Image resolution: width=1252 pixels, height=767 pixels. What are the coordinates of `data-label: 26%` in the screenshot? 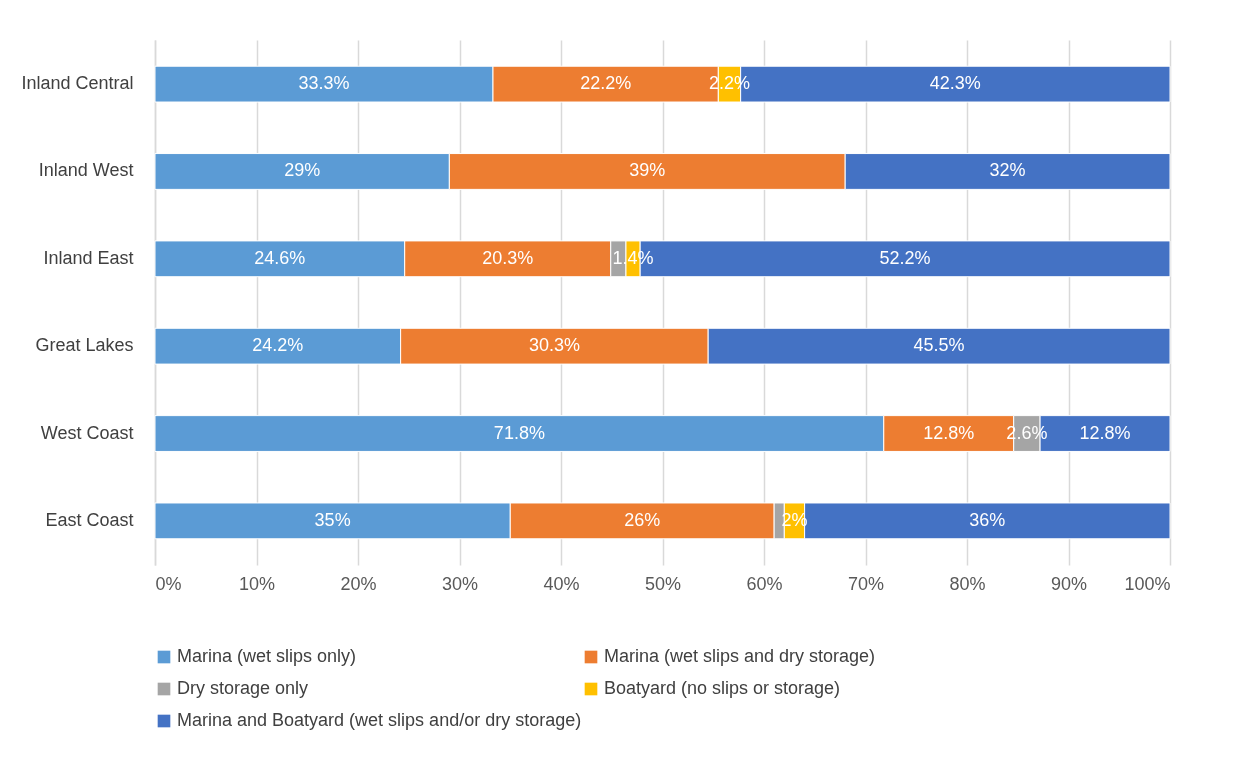 It's located at (642, 519).